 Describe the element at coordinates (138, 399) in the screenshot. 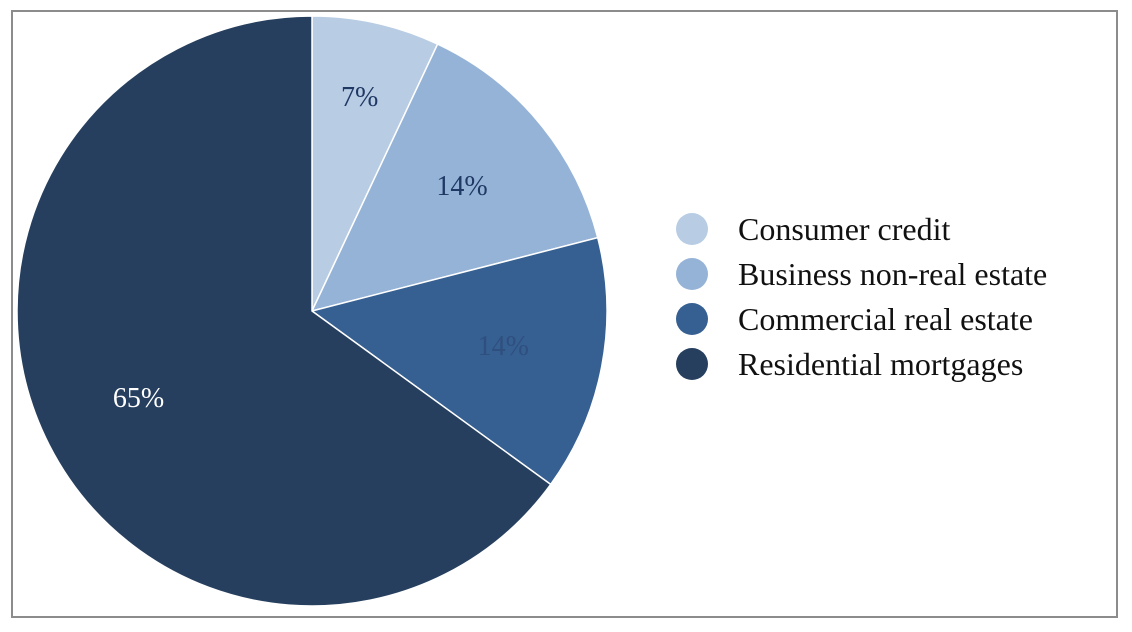

I see `slice-label-residential-mortgages: 65%` at that location.